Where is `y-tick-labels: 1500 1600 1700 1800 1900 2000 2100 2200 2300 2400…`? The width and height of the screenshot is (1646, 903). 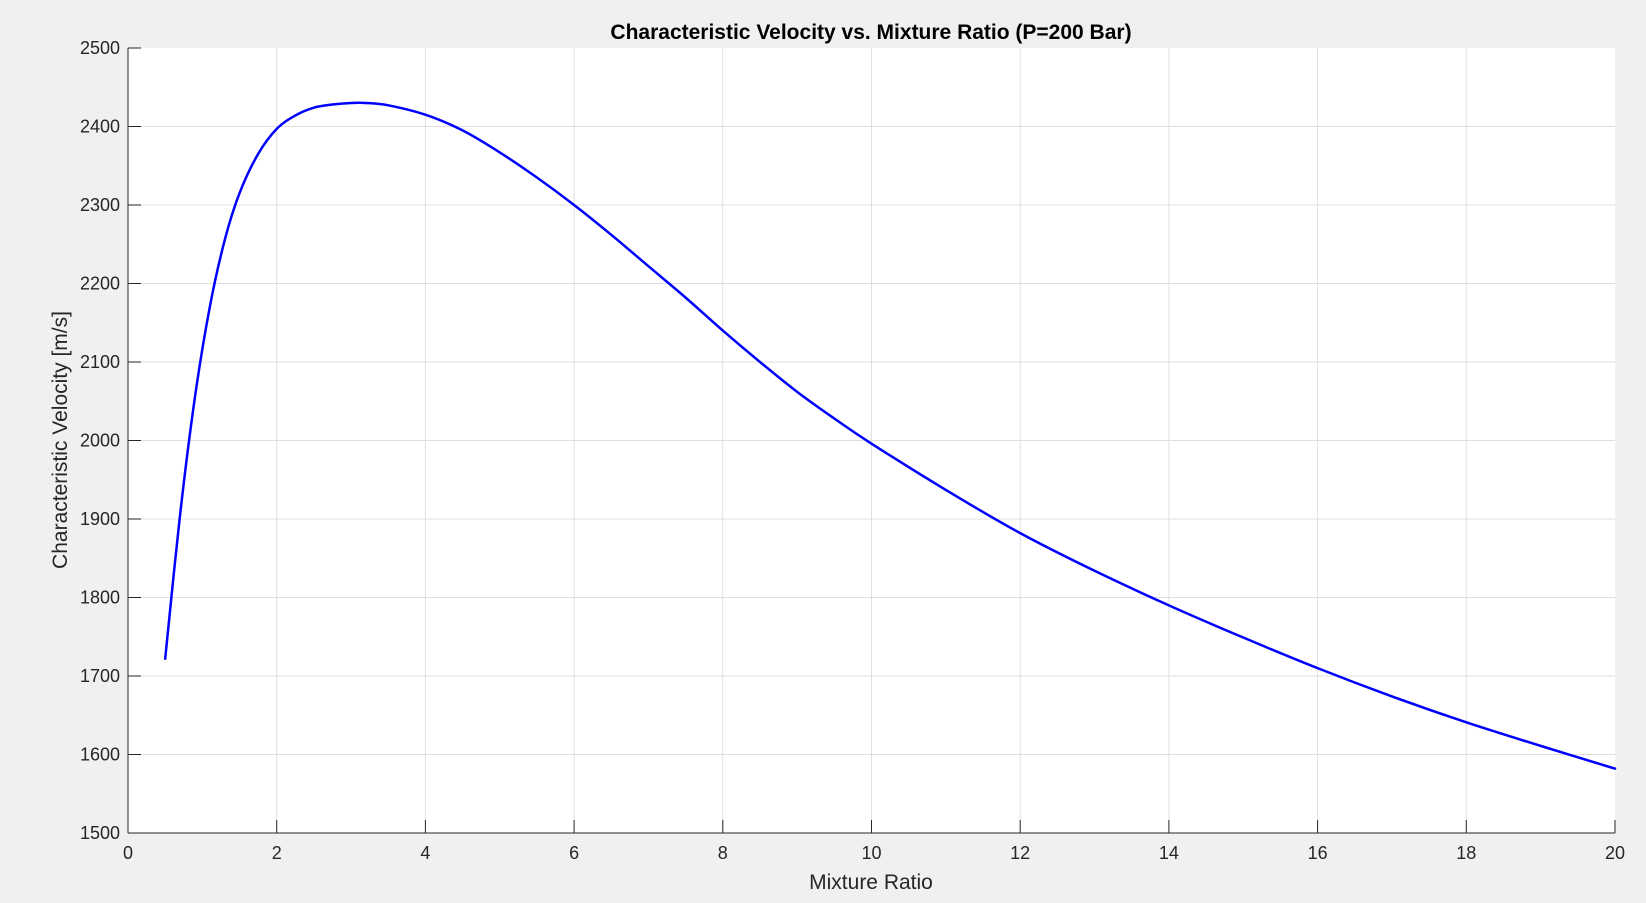 y-tick-labels: 1500 1600 1700 1800 1900 2000 2100 2200 2300 2400… is located at coordinates (100, 440).